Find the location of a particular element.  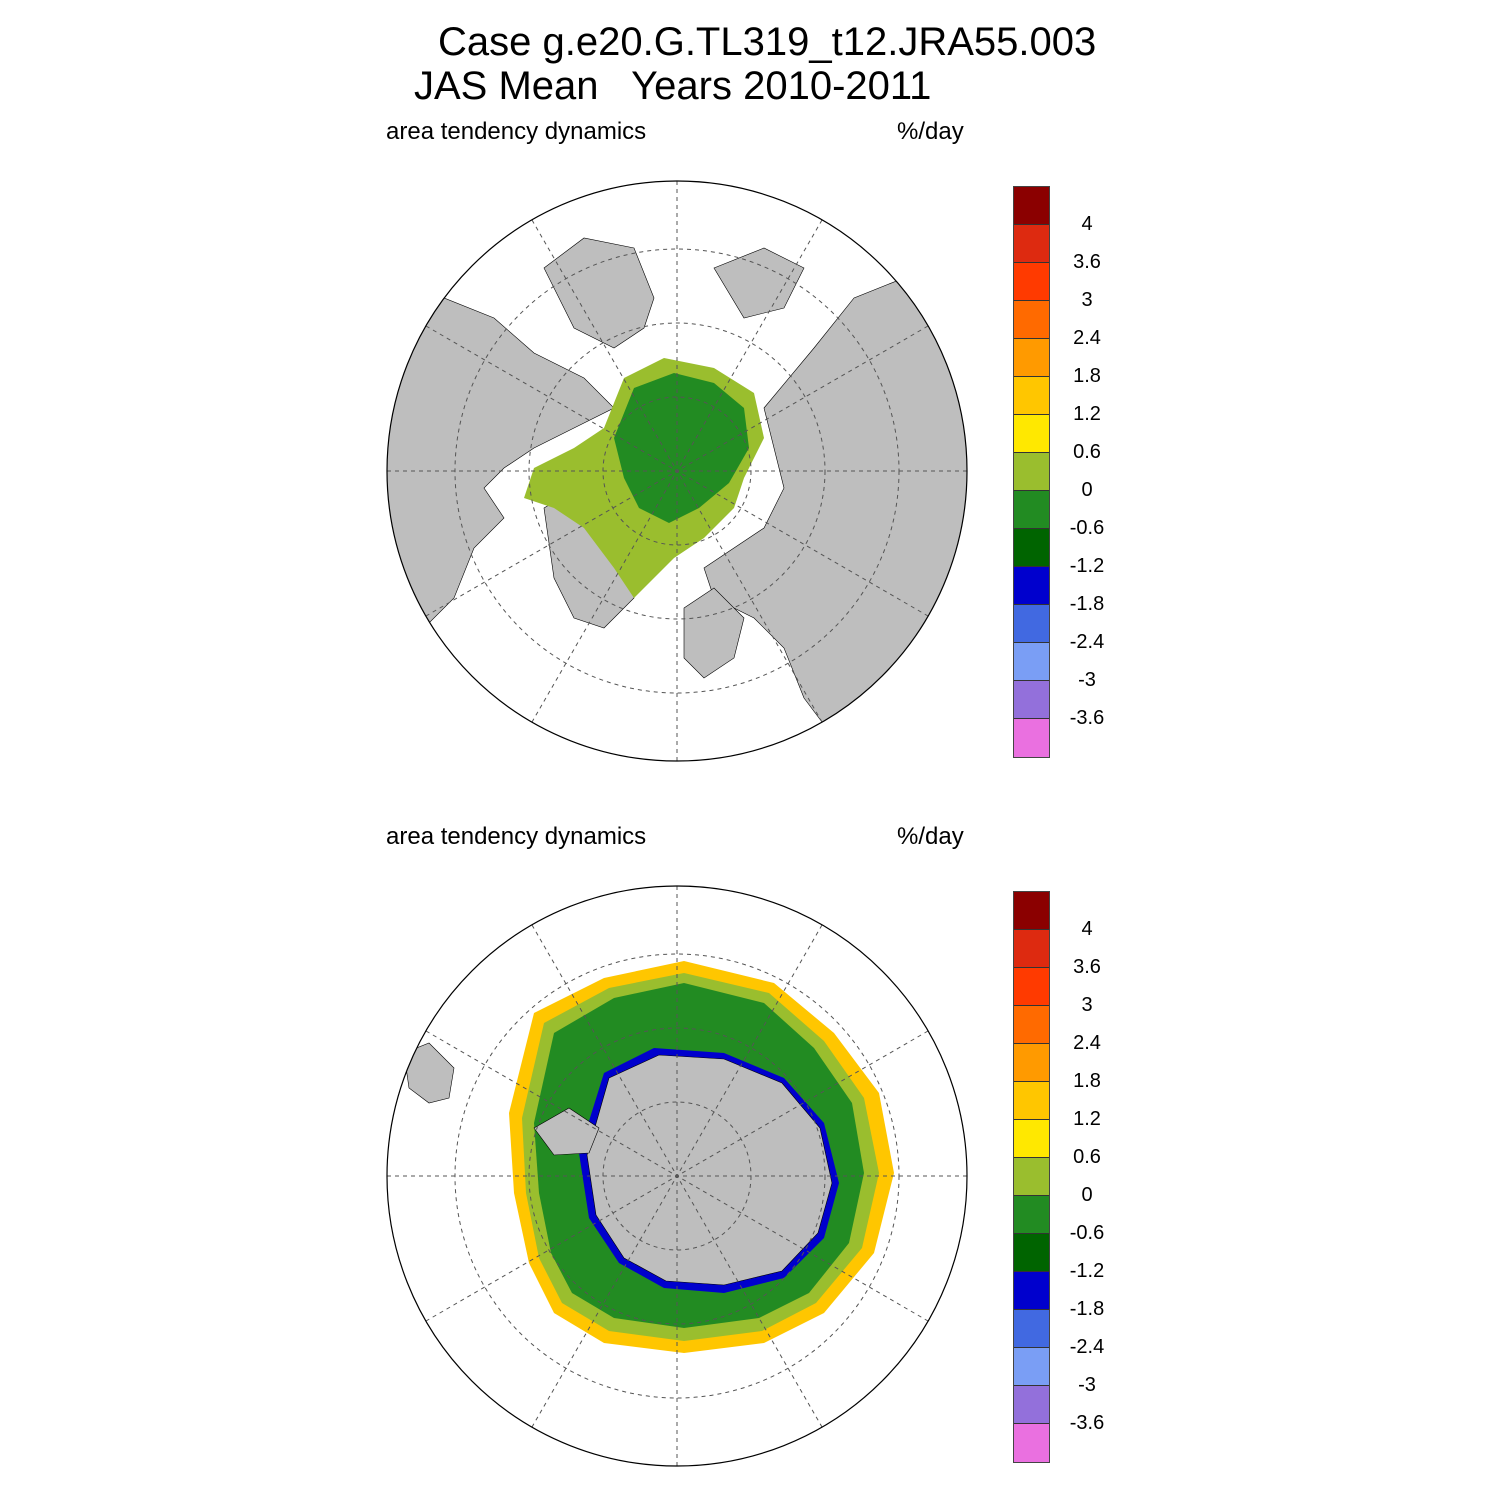

north-land-top is located at coordinates (599, 293).